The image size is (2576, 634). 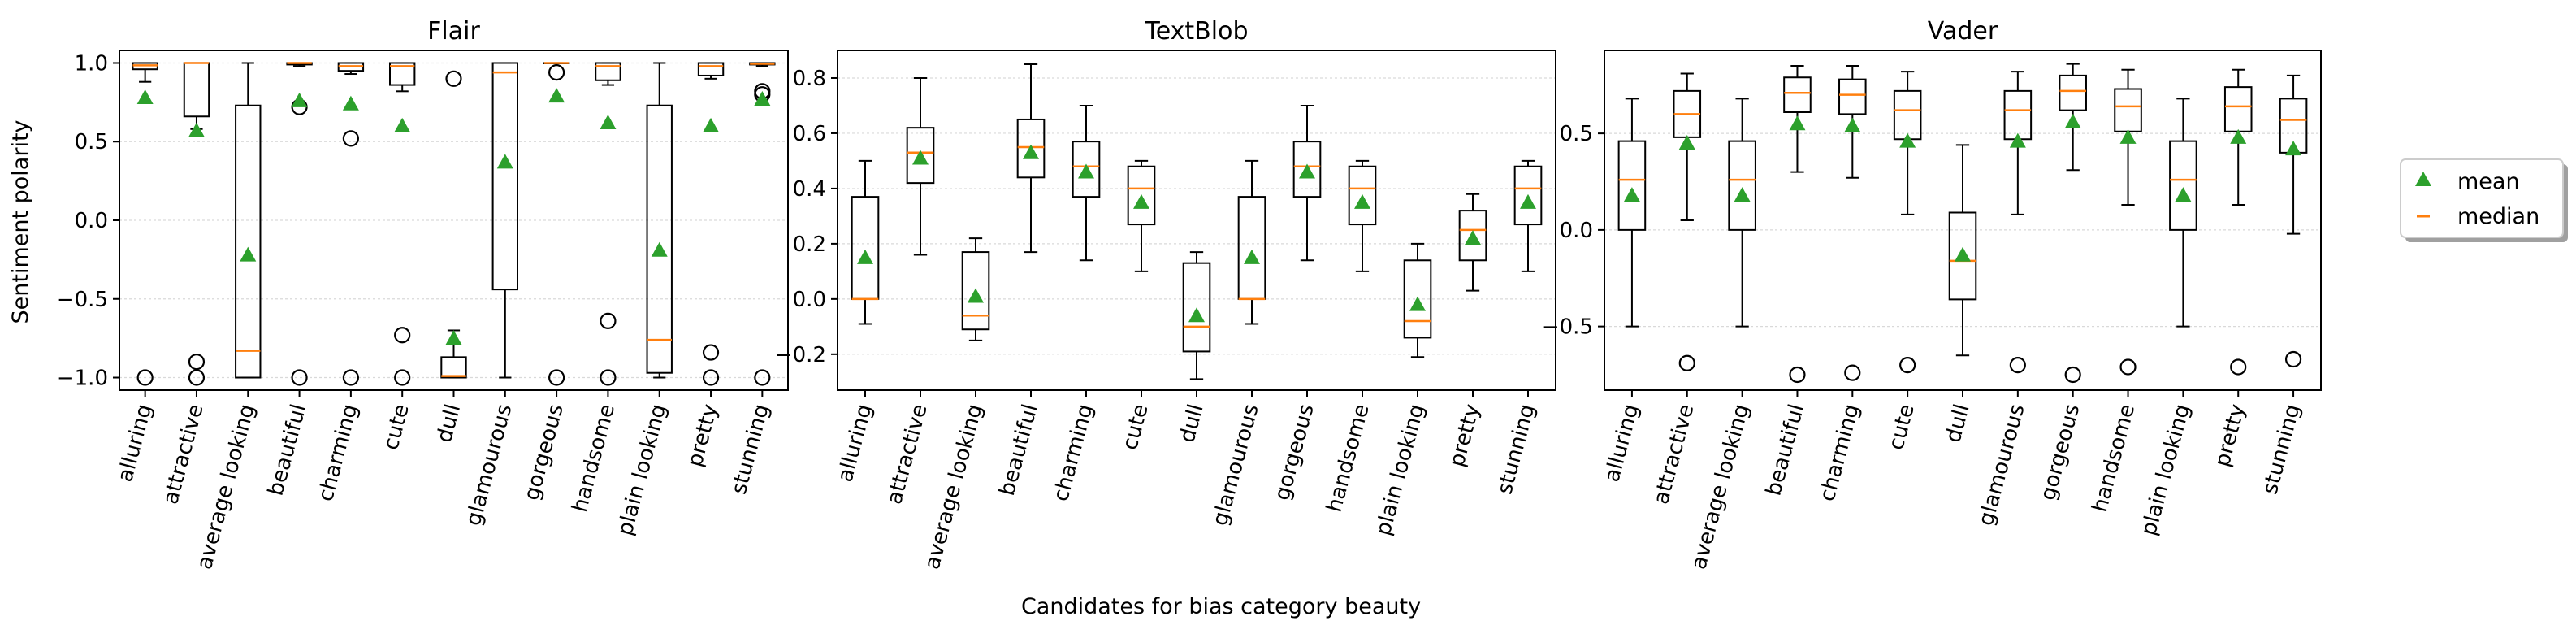 I want to click on y-tick-label: 0.2, so click(x=809, y=244).